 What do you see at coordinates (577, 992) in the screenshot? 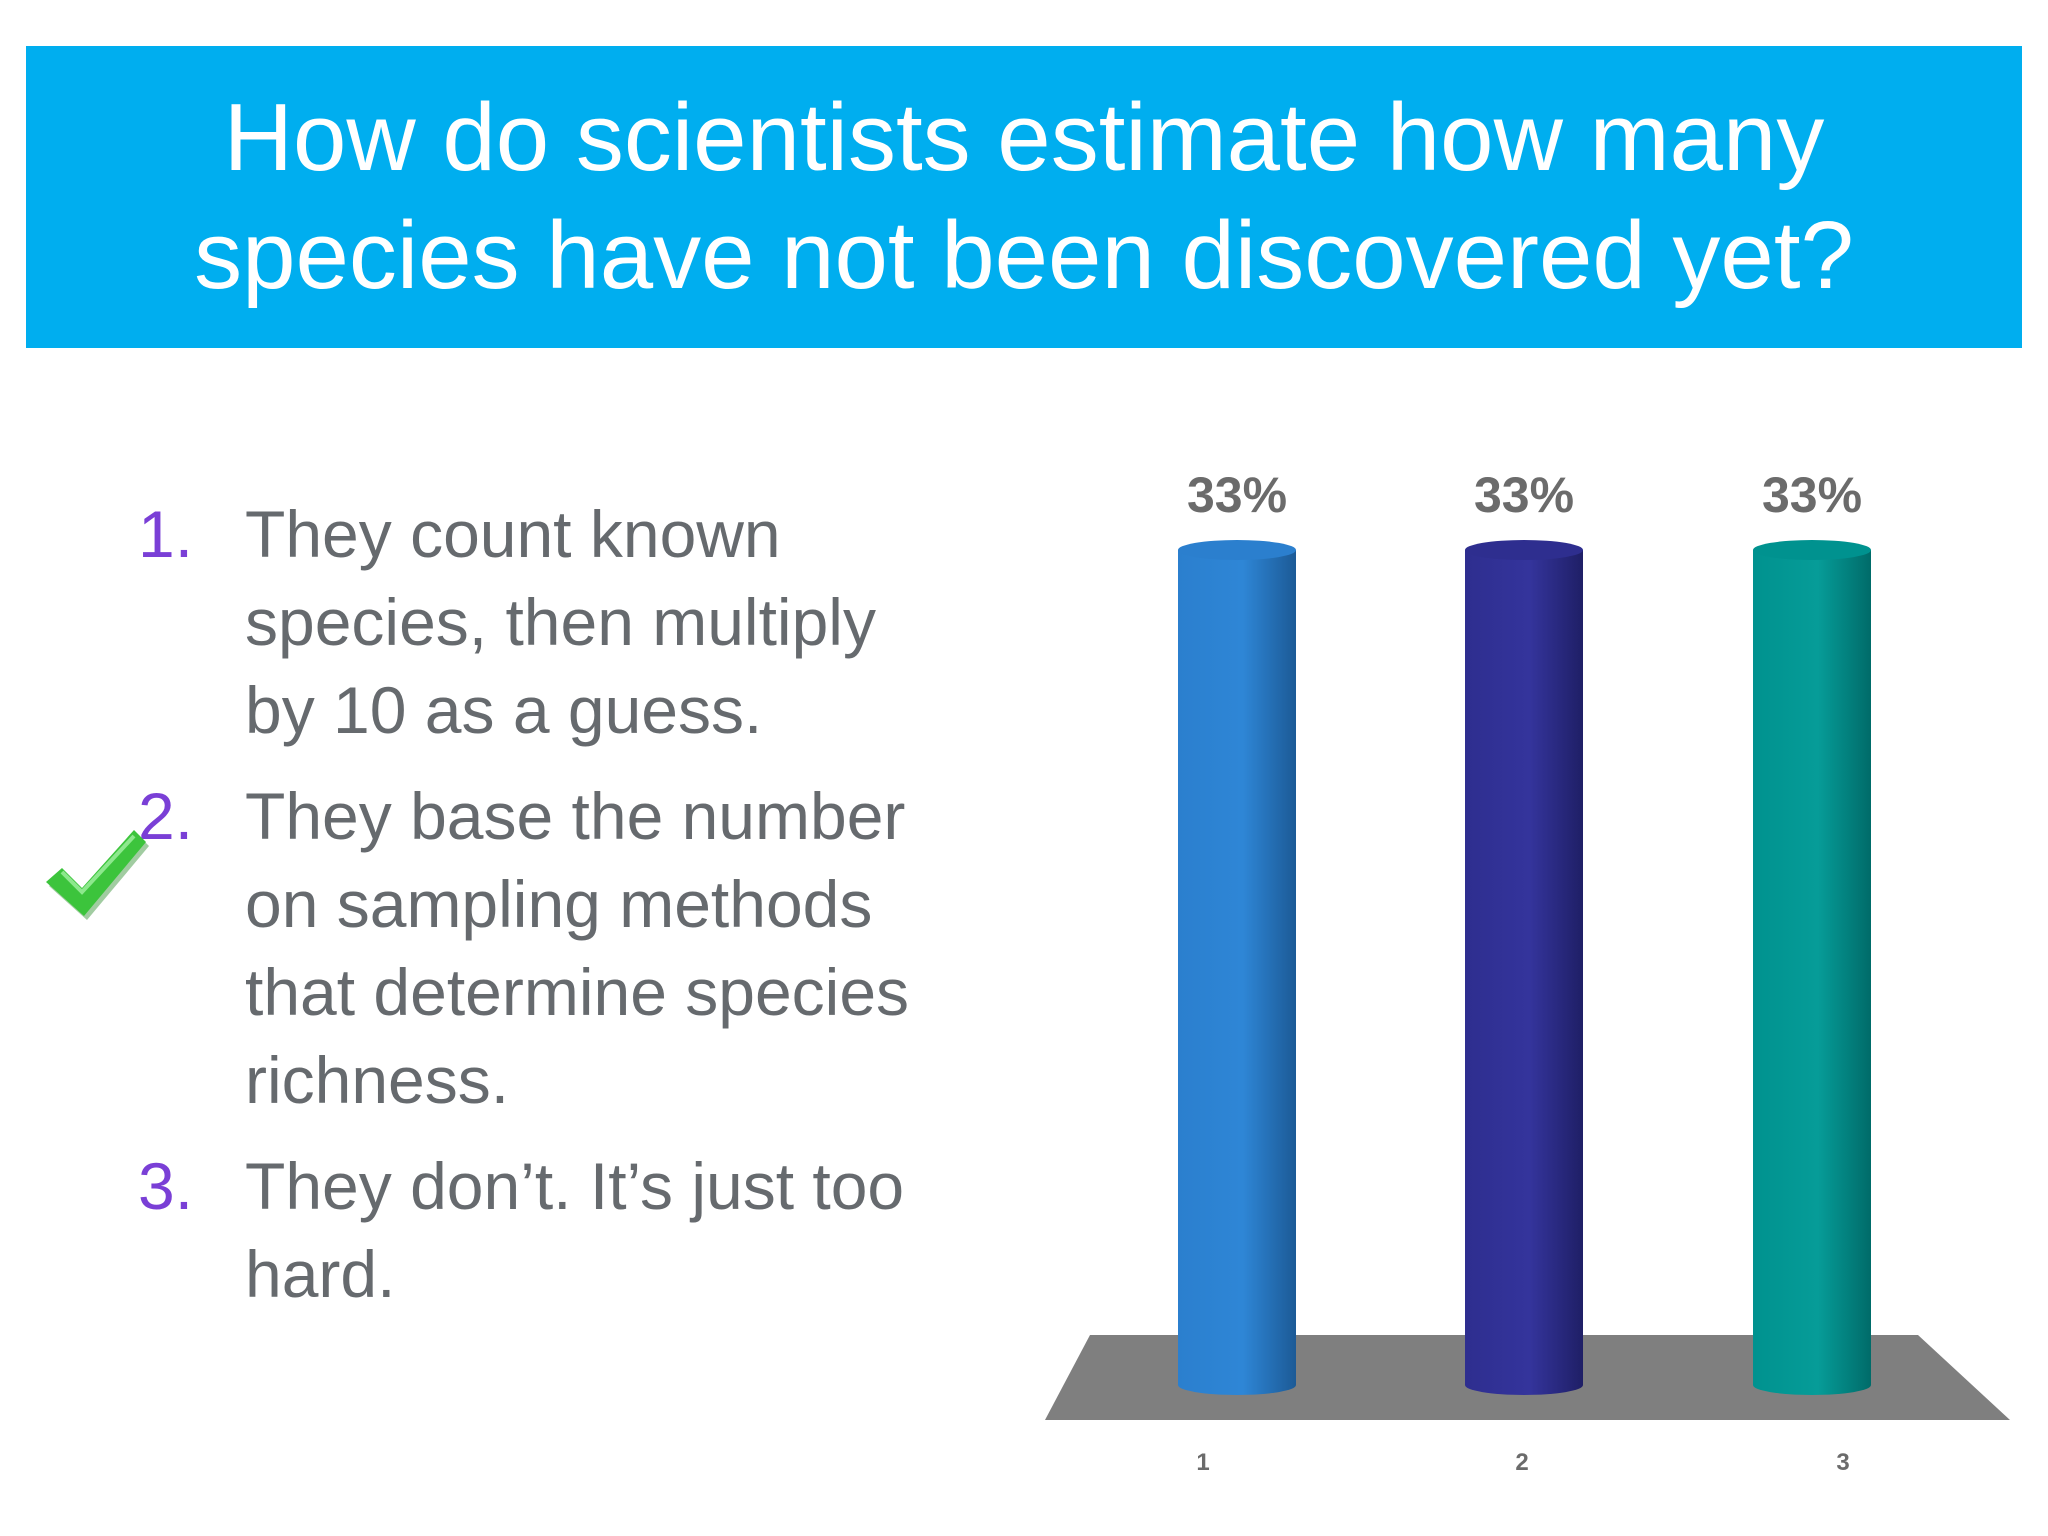
I see `answer-2-line-3: that determine species` at bounding box center [577, 992].